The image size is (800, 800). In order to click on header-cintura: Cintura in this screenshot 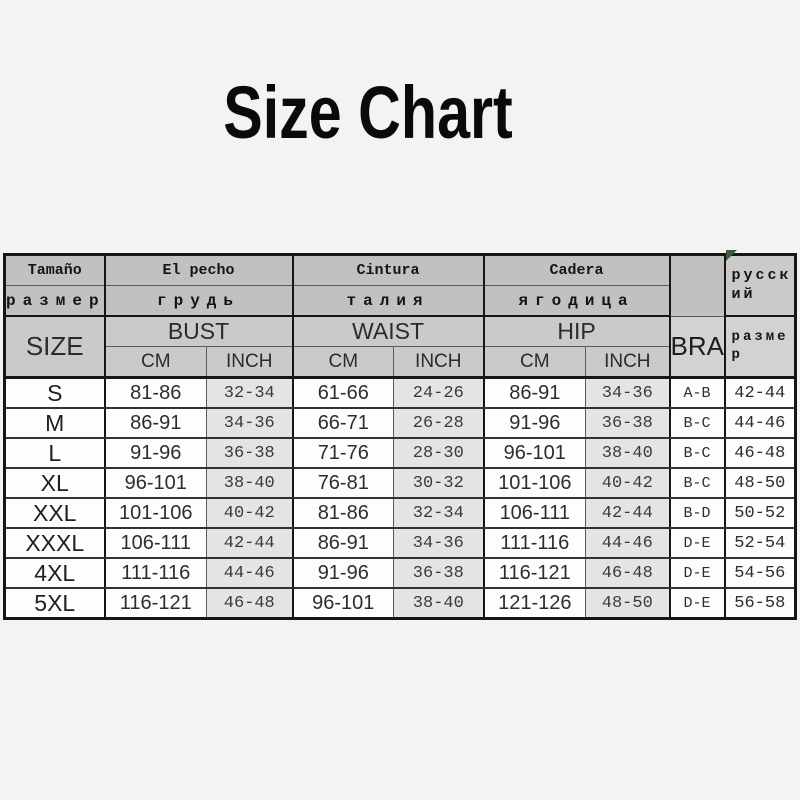, I will do `click(387, 270)`.